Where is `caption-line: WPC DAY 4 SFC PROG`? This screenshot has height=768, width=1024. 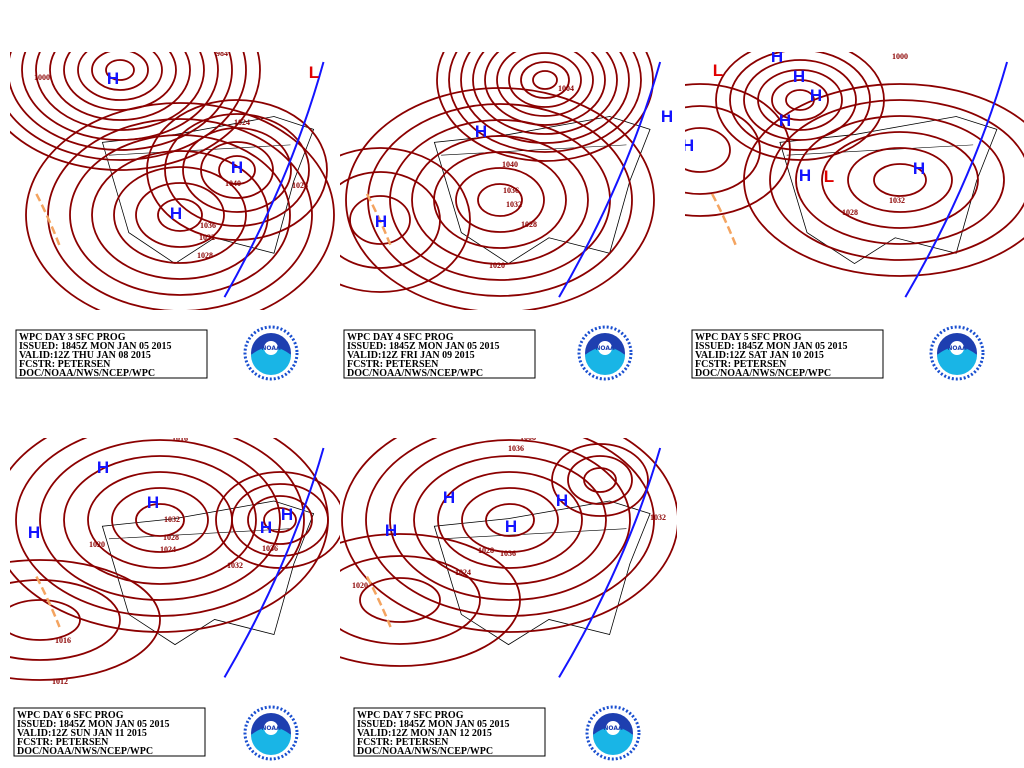 caption-line: WPC DAY 4 SFC PROG is located at coordinates (400, 337).